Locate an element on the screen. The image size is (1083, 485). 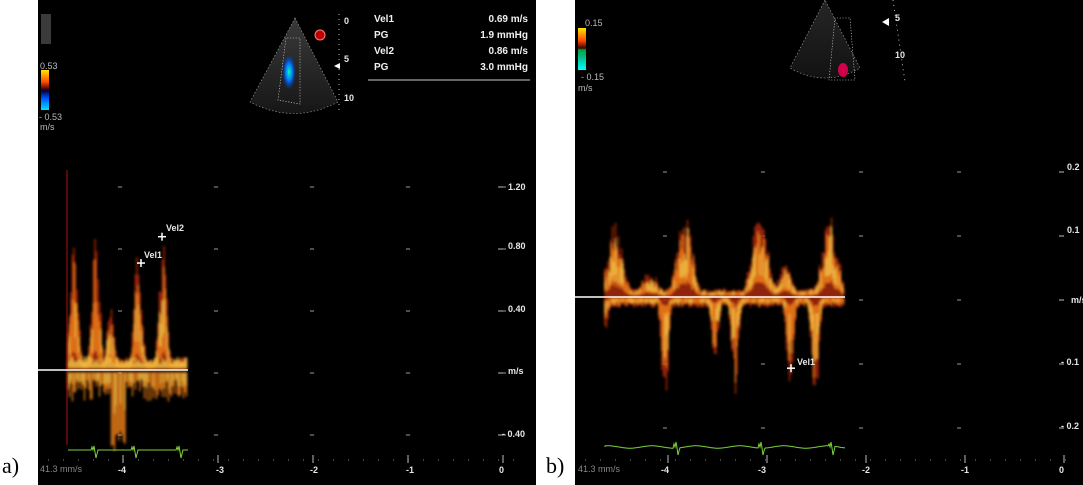
measurement-row-pg1: PG 1.9 mmHg is located at coordinates (451, 35).